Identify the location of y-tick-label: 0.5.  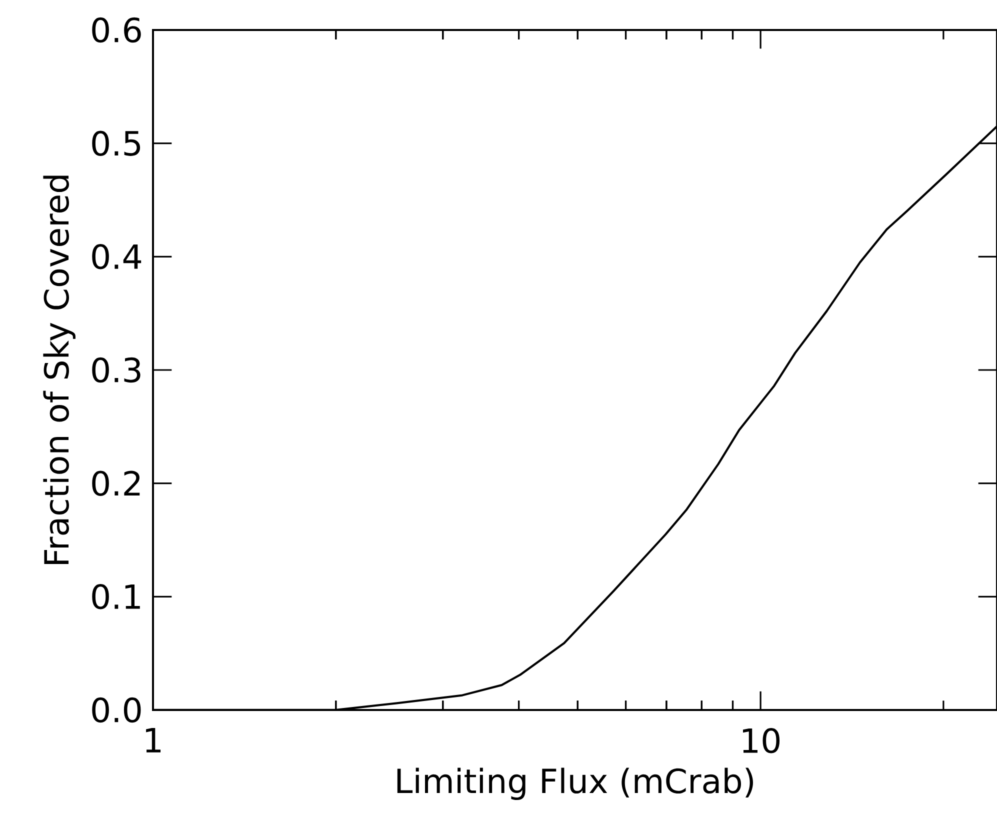
(116, 143).